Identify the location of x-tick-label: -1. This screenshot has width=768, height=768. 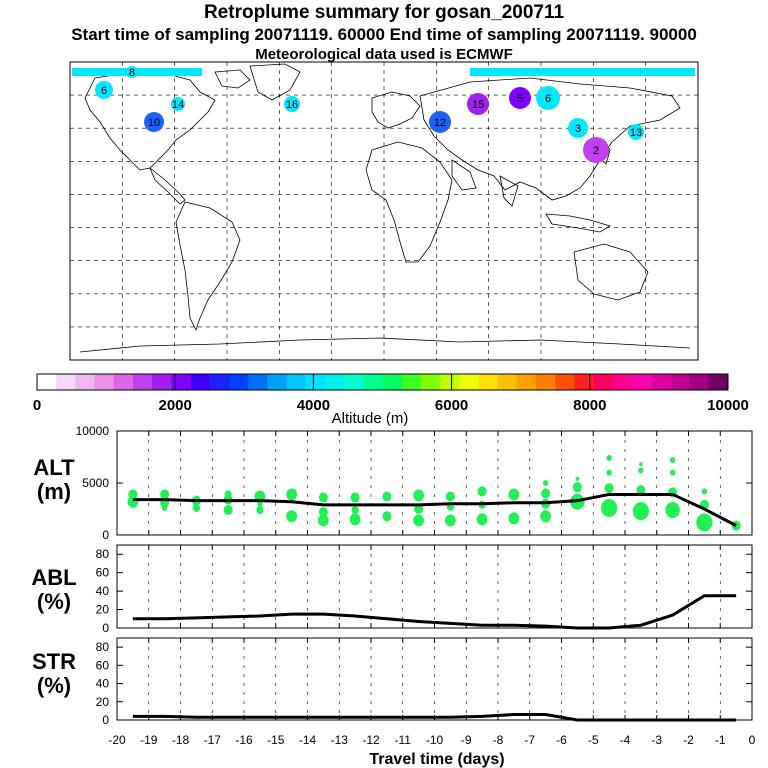
(720, 740).